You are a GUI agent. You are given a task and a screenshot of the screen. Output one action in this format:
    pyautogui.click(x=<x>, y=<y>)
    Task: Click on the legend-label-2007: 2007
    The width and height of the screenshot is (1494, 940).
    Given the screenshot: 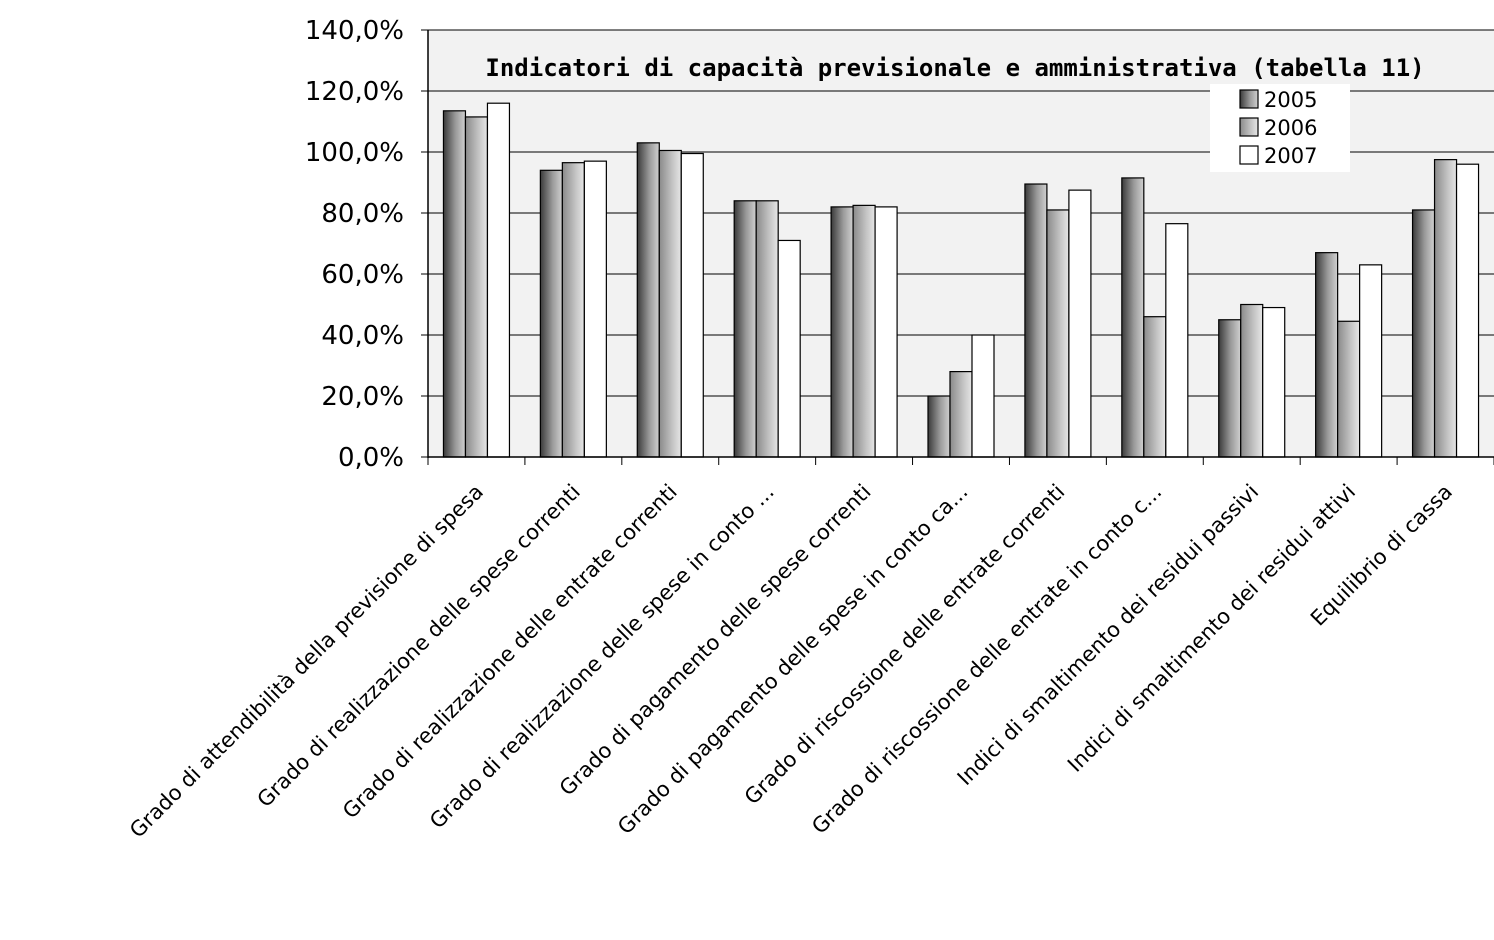 What is the action you would take?
    pyautogui.click(x=1290, y=156)
    